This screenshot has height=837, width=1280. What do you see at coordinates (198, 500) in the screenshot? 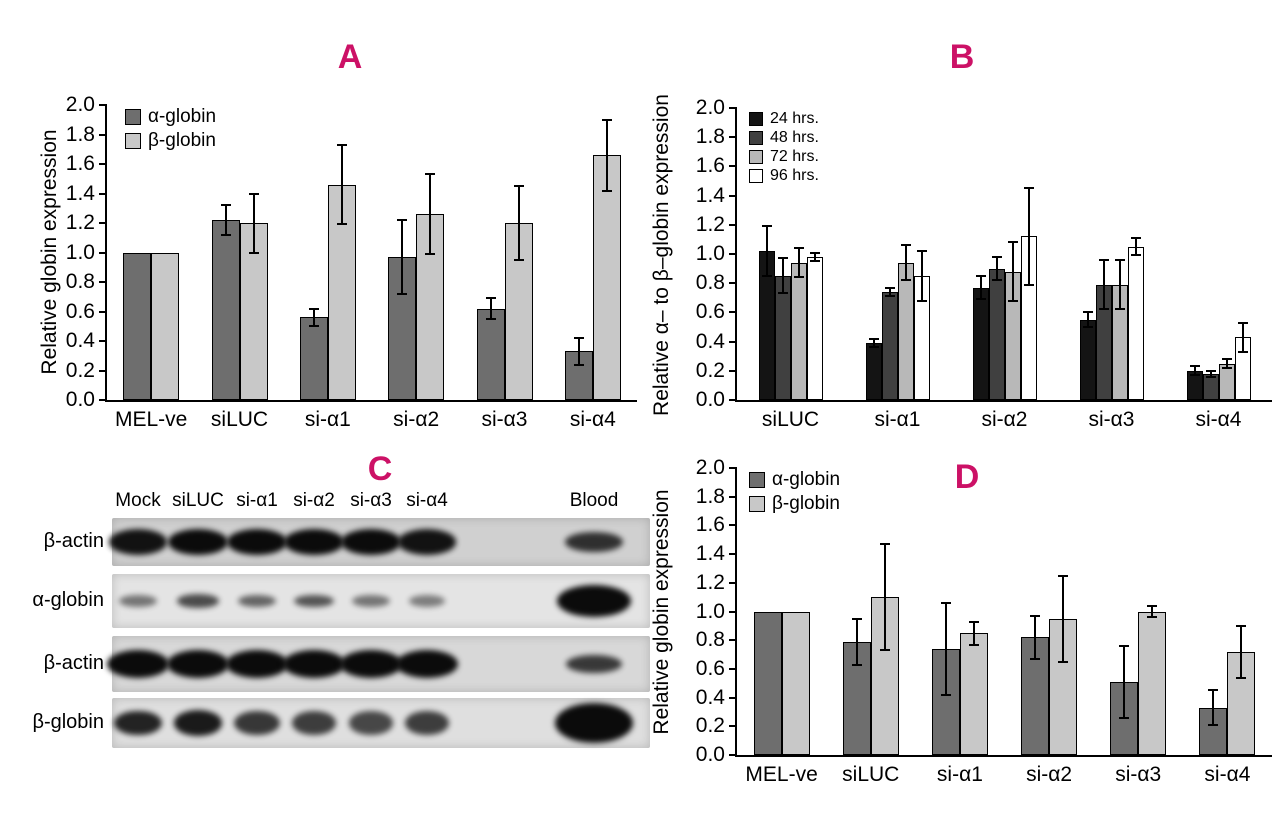
I see `blot-lane-label: siLUC` at bounding box center [198, 500].